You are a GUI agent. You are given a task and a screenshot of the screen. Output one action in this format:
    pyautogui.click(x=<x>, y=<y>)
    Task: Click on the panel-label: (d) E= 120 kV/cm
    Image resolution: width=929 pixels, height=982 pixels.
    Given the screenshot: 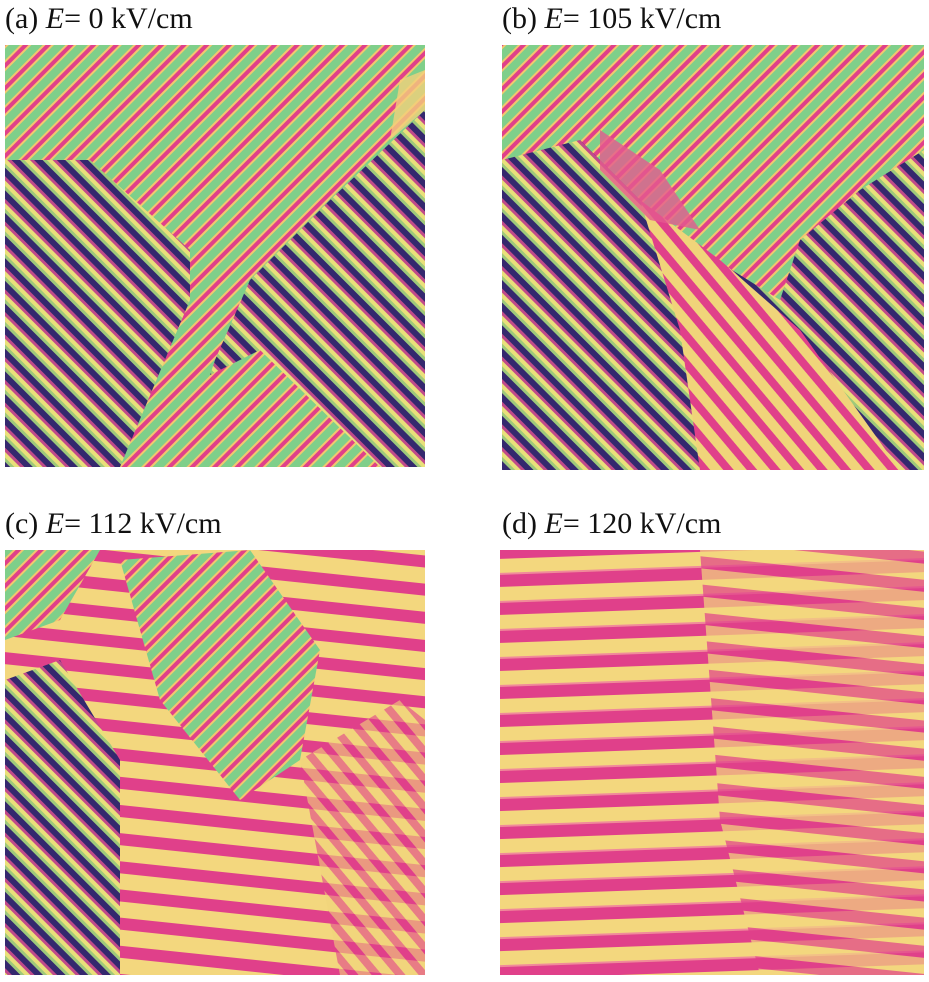 What is the action you would take?
    pyautogui.click(x=611, y=523)
    